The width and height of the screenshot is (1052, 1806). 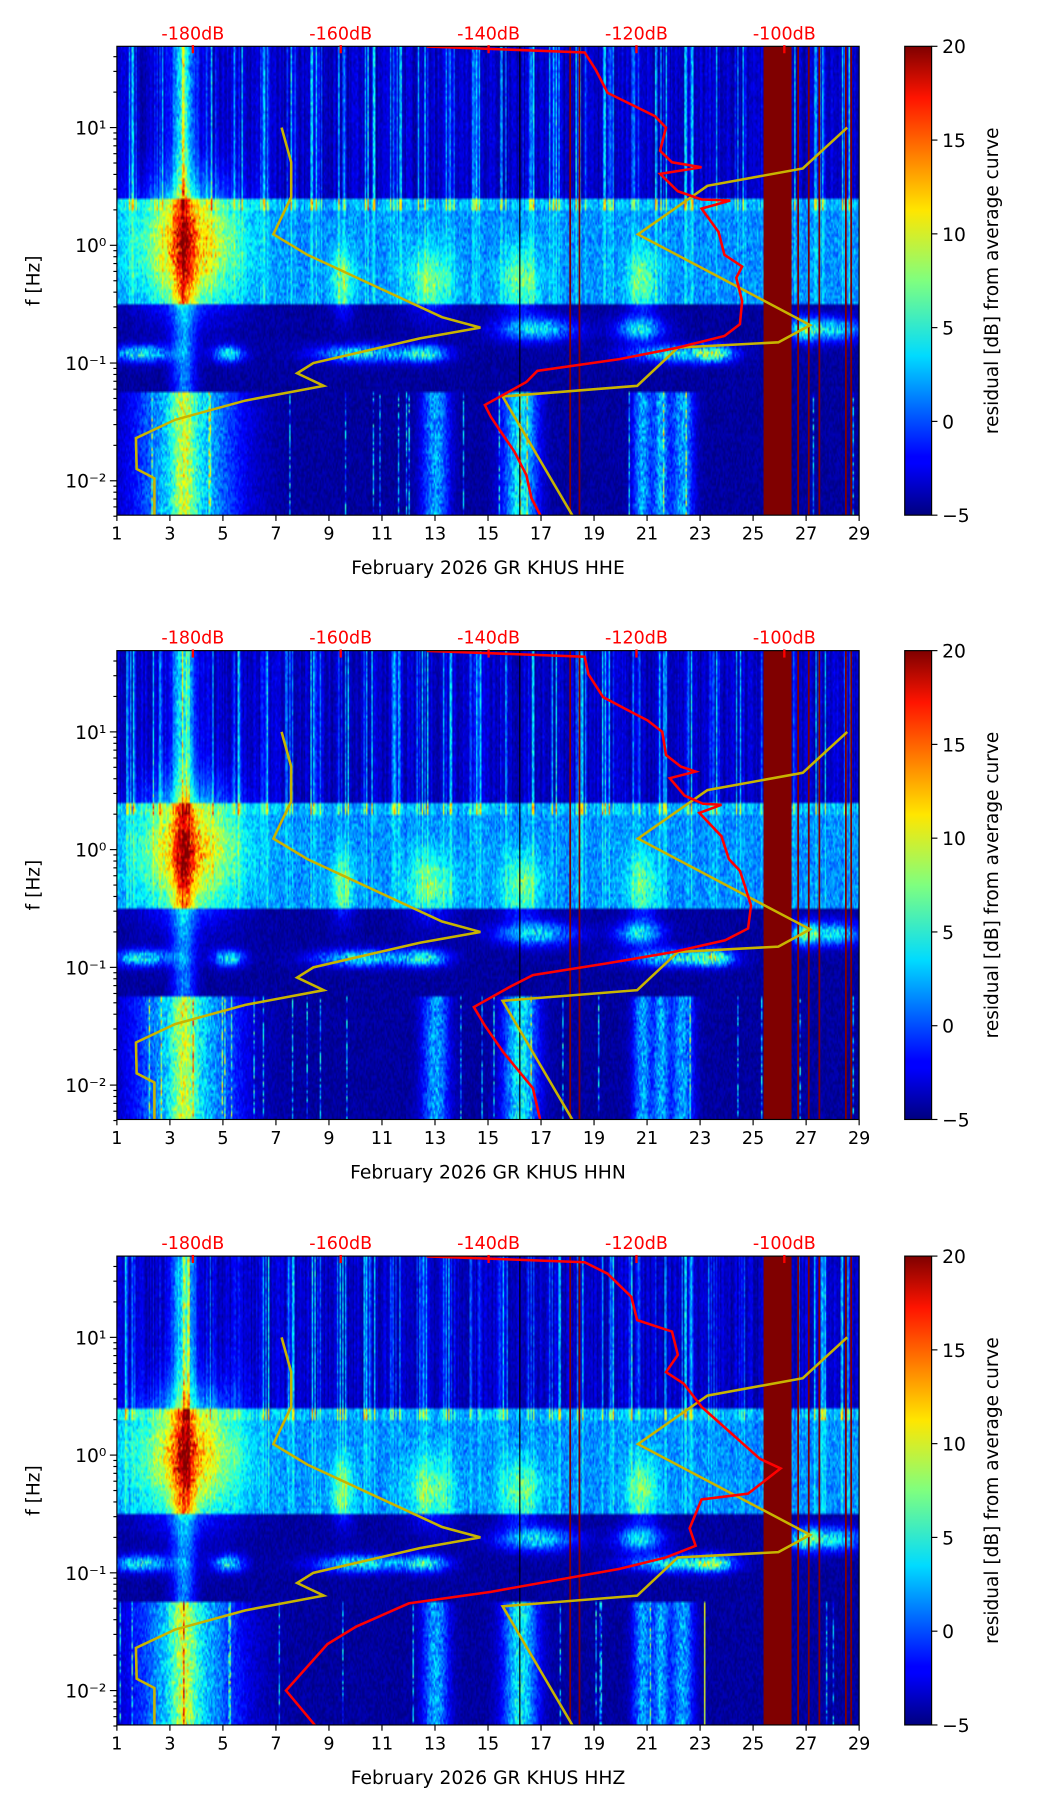 What do you see at coordinates (488, 1173) in the screenshot?
I see `x-axis-label: February 2026 GR KHUS HHN` at bounding box center [488, 1173].